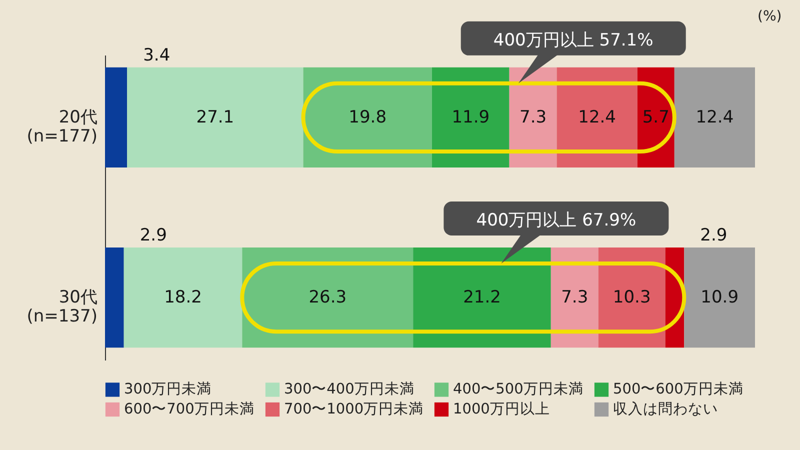 Image resolution: width=800 pixels, height=450 pixels. I want to click on data-label: 18.2, so click(183, 298).